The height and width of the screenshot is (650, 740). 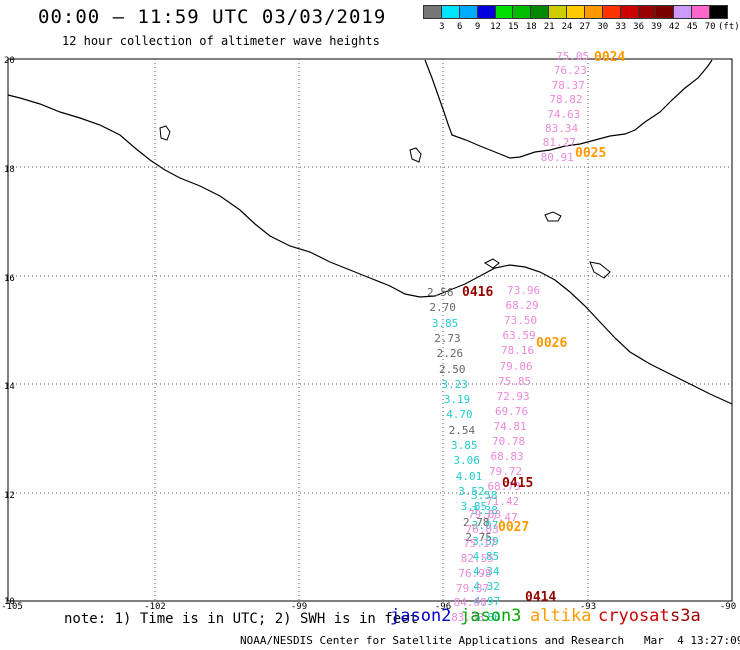 What do you see at coordinates (486, 571) in the screenshot?
I see `swh-value: 4.34` at bounding box center [486, 571].